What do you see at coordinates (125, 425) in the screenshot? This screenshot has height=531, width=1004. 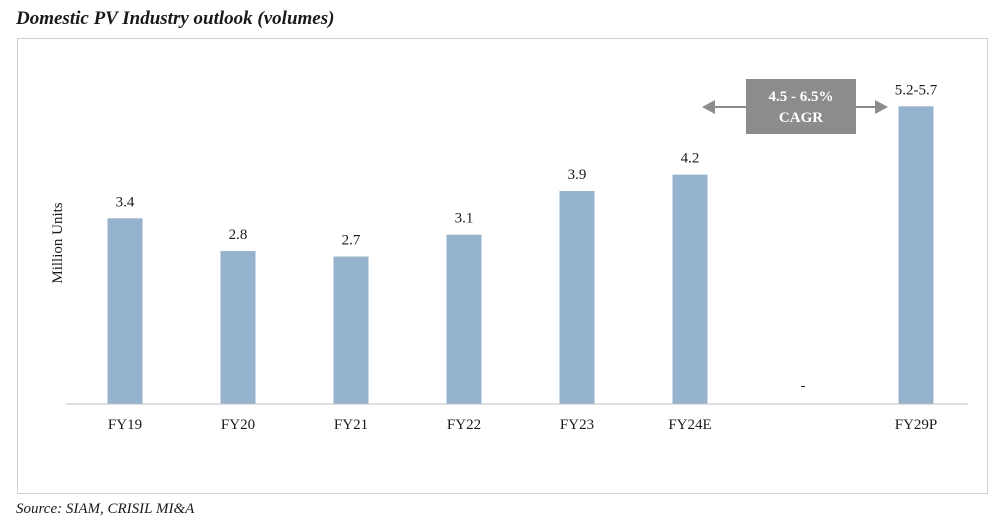 I see `x-tick-fy19: FY19` at bounding box center [125, 425].